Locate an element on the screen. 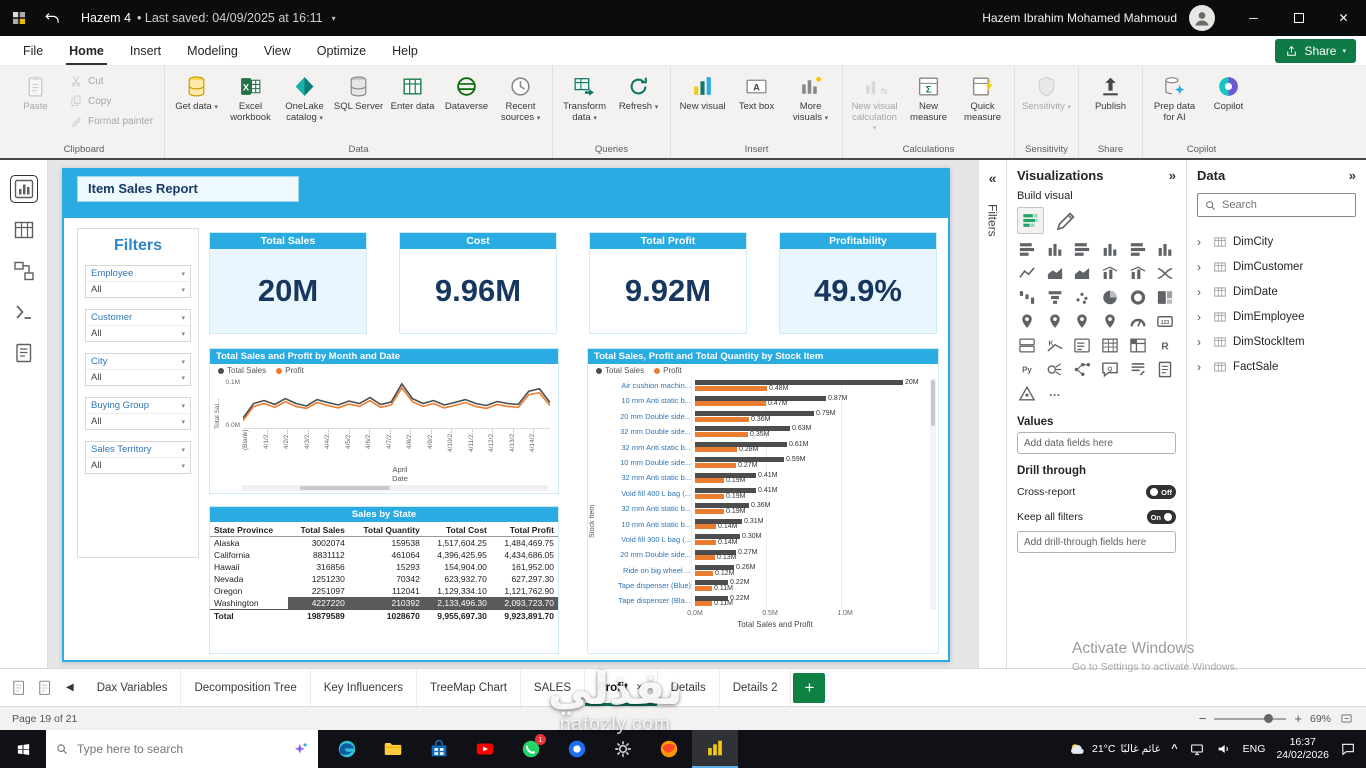 The height and width of the screenshot is (768, 1366). drill-through-field-well: Add drill-through fields here is located at coordinates (1096, 542).